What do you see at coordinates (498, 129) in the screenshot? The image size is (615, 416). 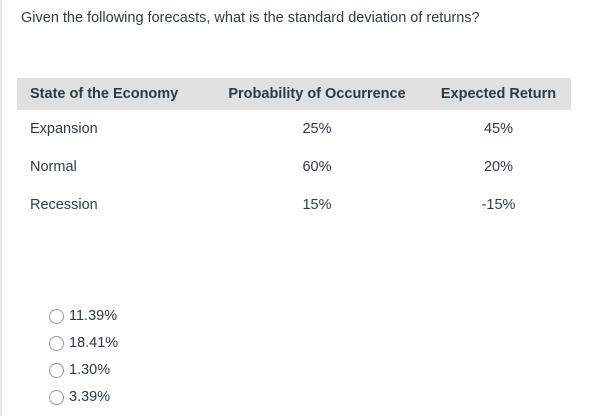 I see `cell-expected-return: 45%` at bounding box center [498, 129].